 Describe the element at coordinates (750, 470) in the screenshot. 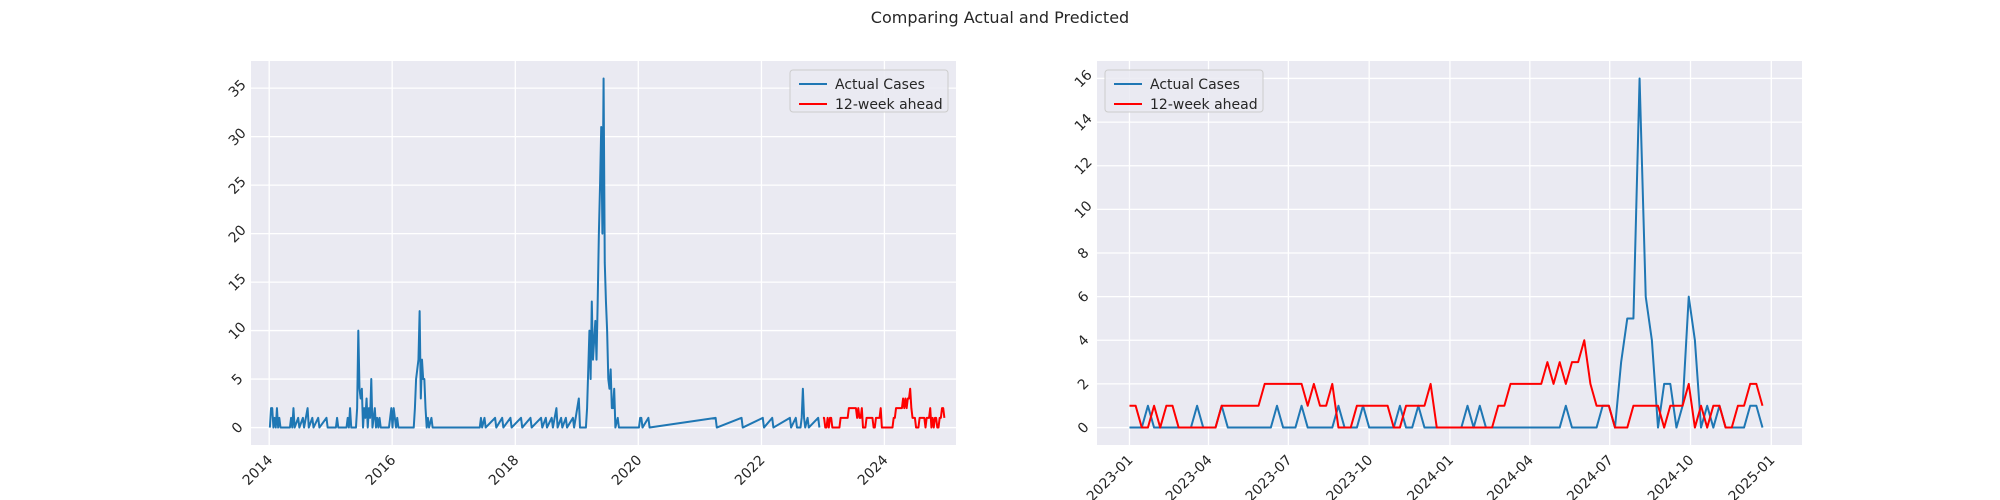

I see `x-tick-label: 2022` at that location.